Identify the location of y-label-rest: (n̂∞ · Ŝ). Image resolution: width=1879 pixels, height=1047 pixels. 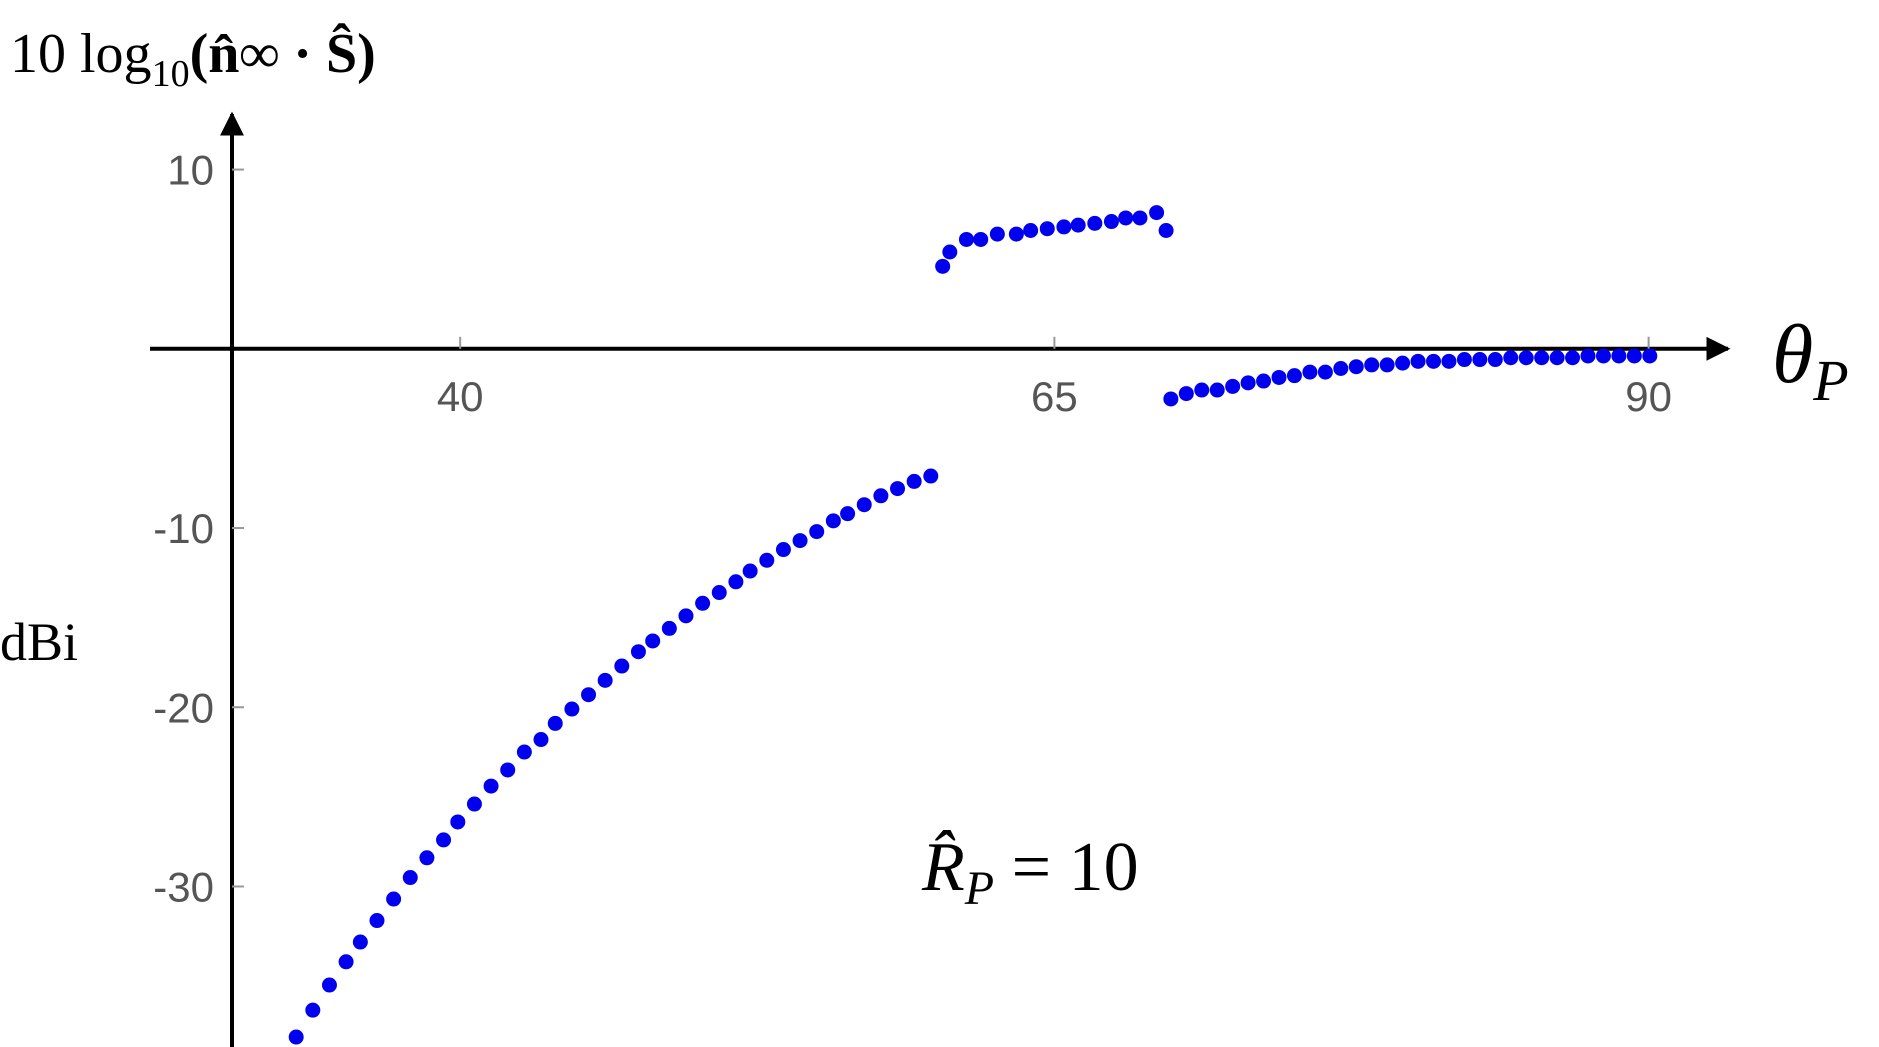
(283, 53).